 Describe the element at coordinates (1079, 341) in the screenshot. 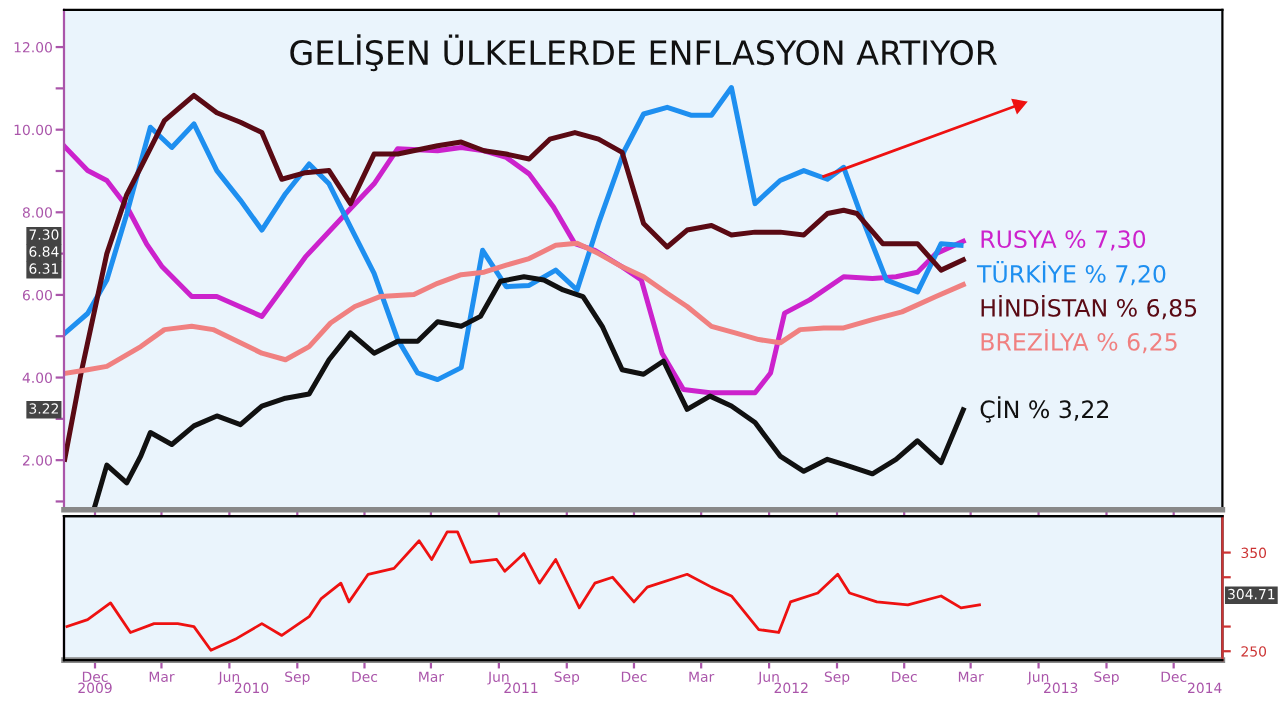

I see `text: BREZİLYA % 6,25` at that location.